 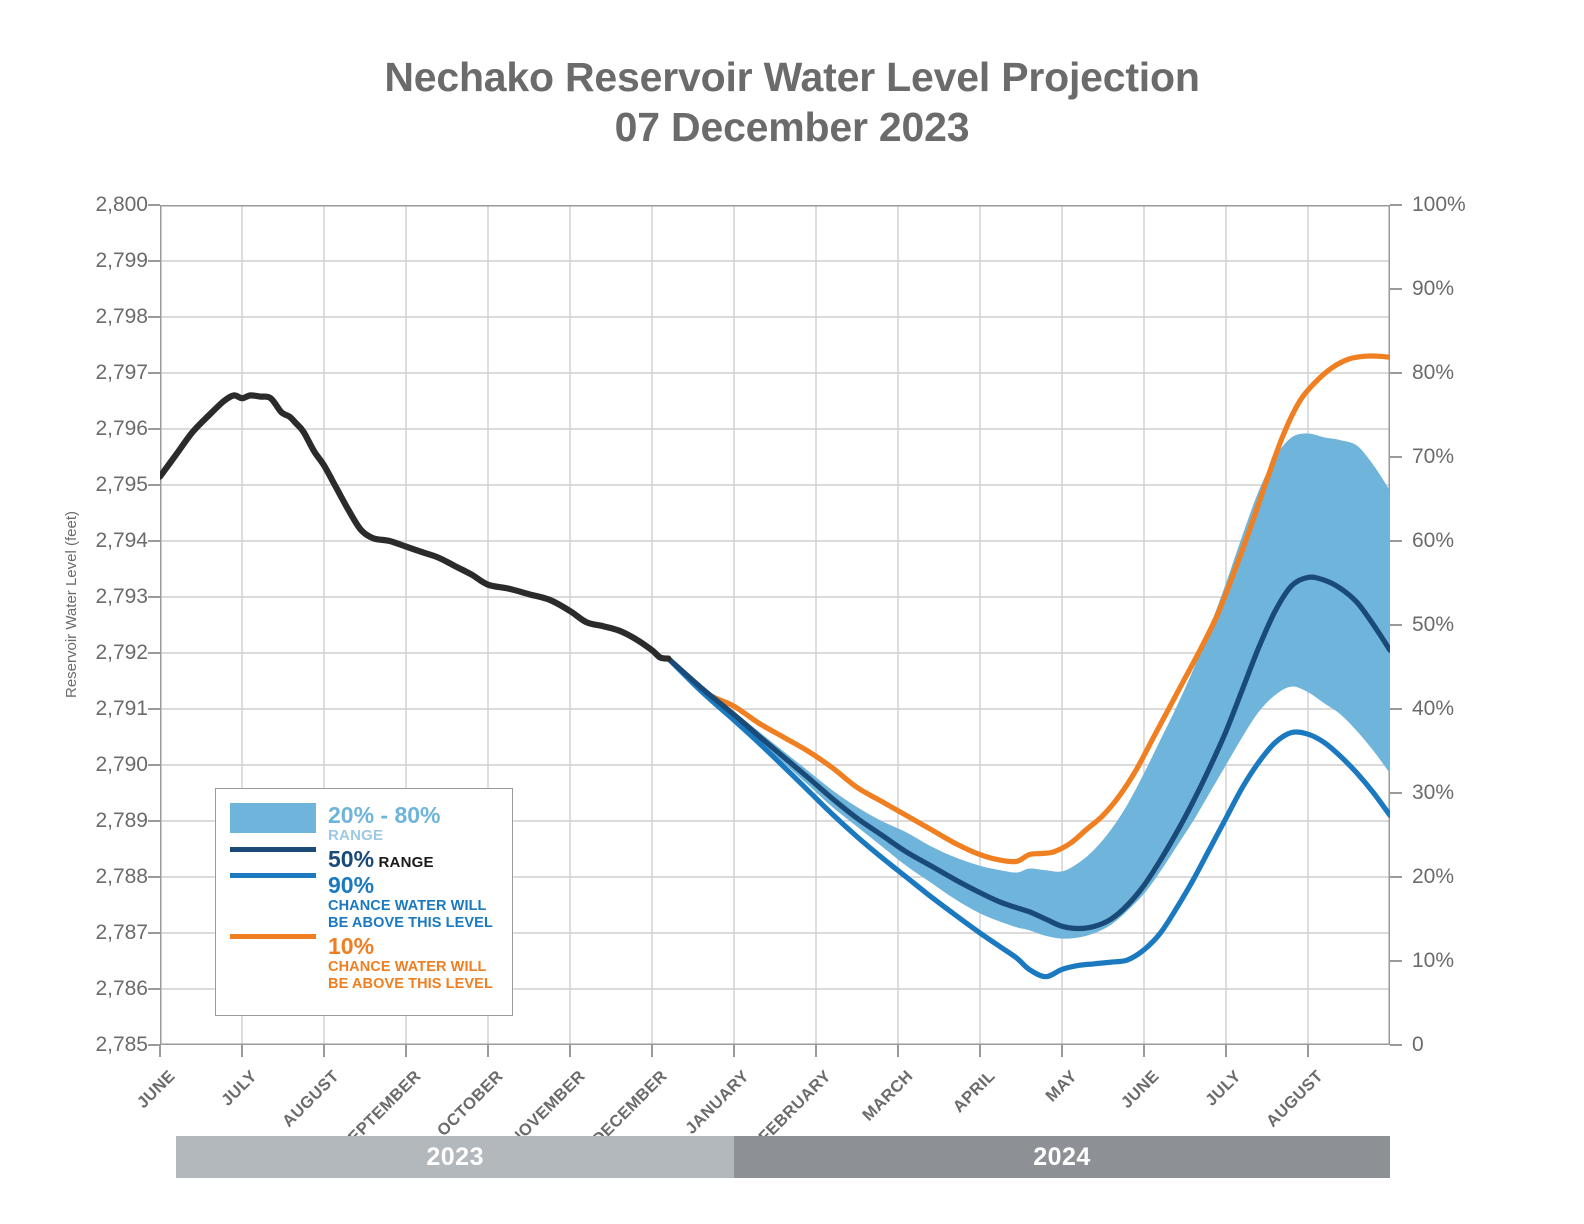 I want to click on year-bar-2024: 2024, so click(x=1062, y=1157).